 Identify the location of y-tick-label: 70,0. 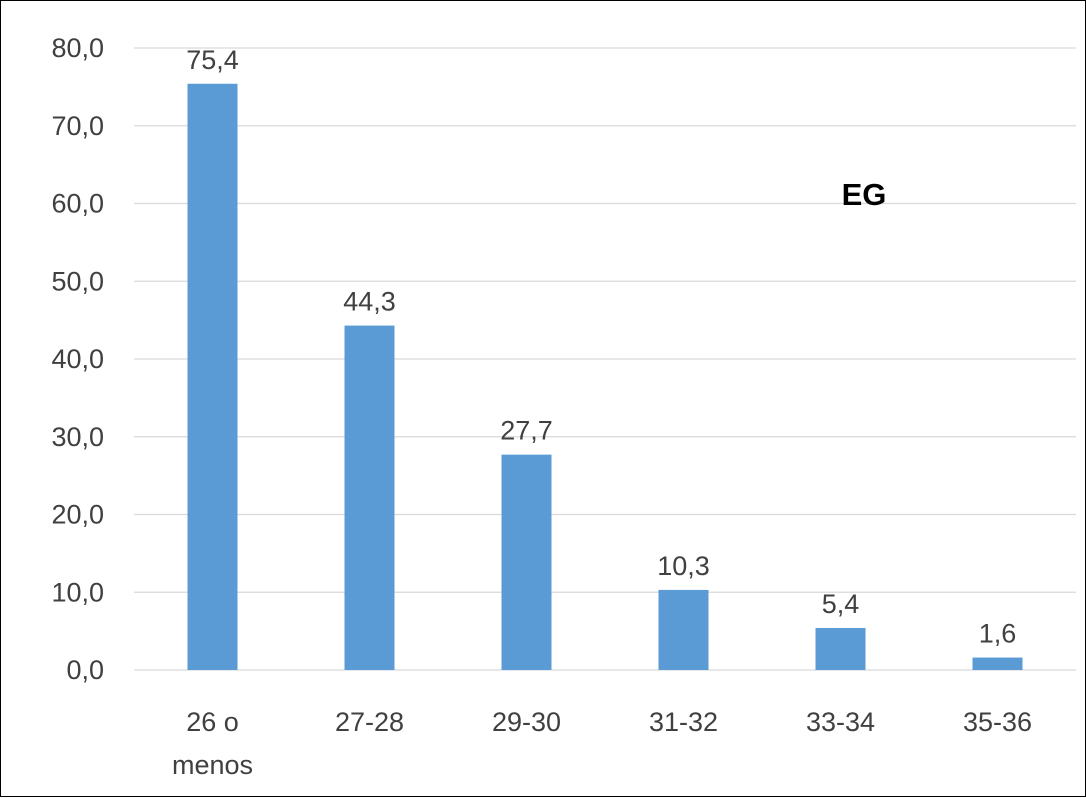
(77, 126).